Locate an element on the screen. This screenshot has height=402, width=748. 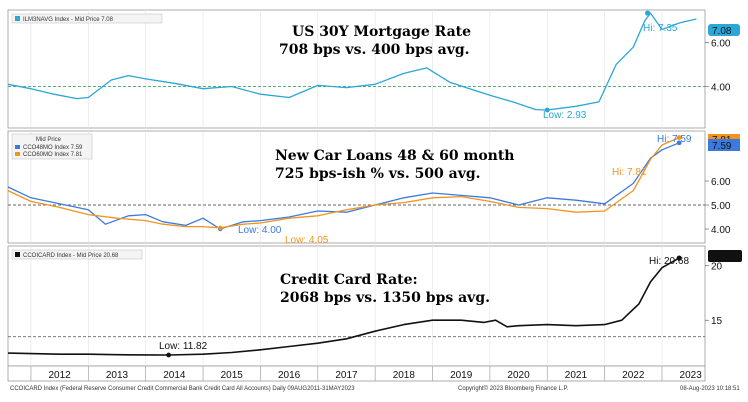
x-label-2012: 2012 is located at coordinates (60, 375).